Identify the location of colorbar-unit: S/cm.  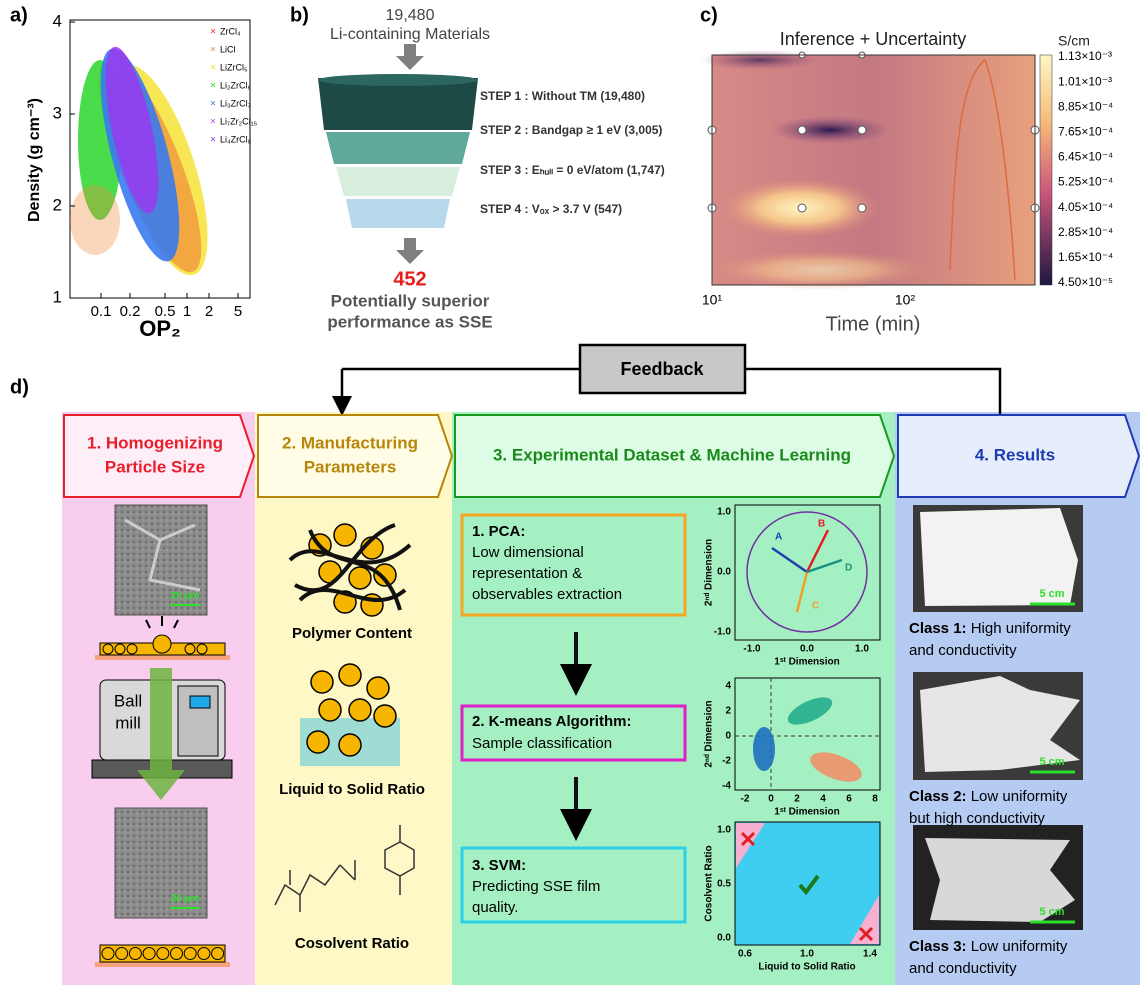
(1074, 41).